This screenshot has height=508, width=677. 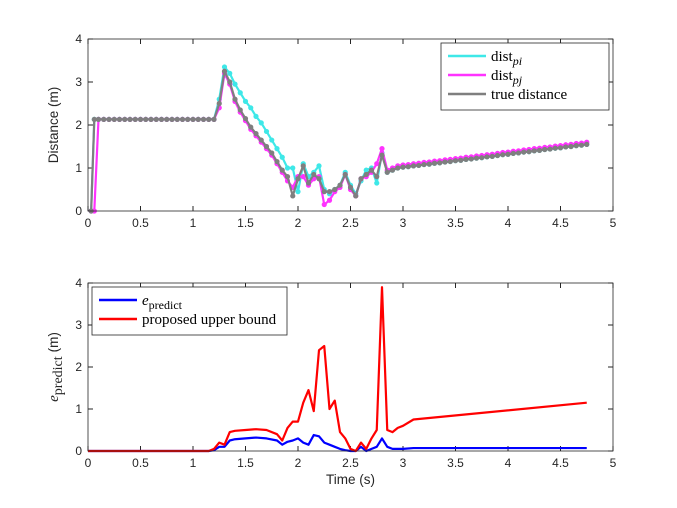 I want to click on y-axis-label-subscript: predict, so click(x=58, y=375).